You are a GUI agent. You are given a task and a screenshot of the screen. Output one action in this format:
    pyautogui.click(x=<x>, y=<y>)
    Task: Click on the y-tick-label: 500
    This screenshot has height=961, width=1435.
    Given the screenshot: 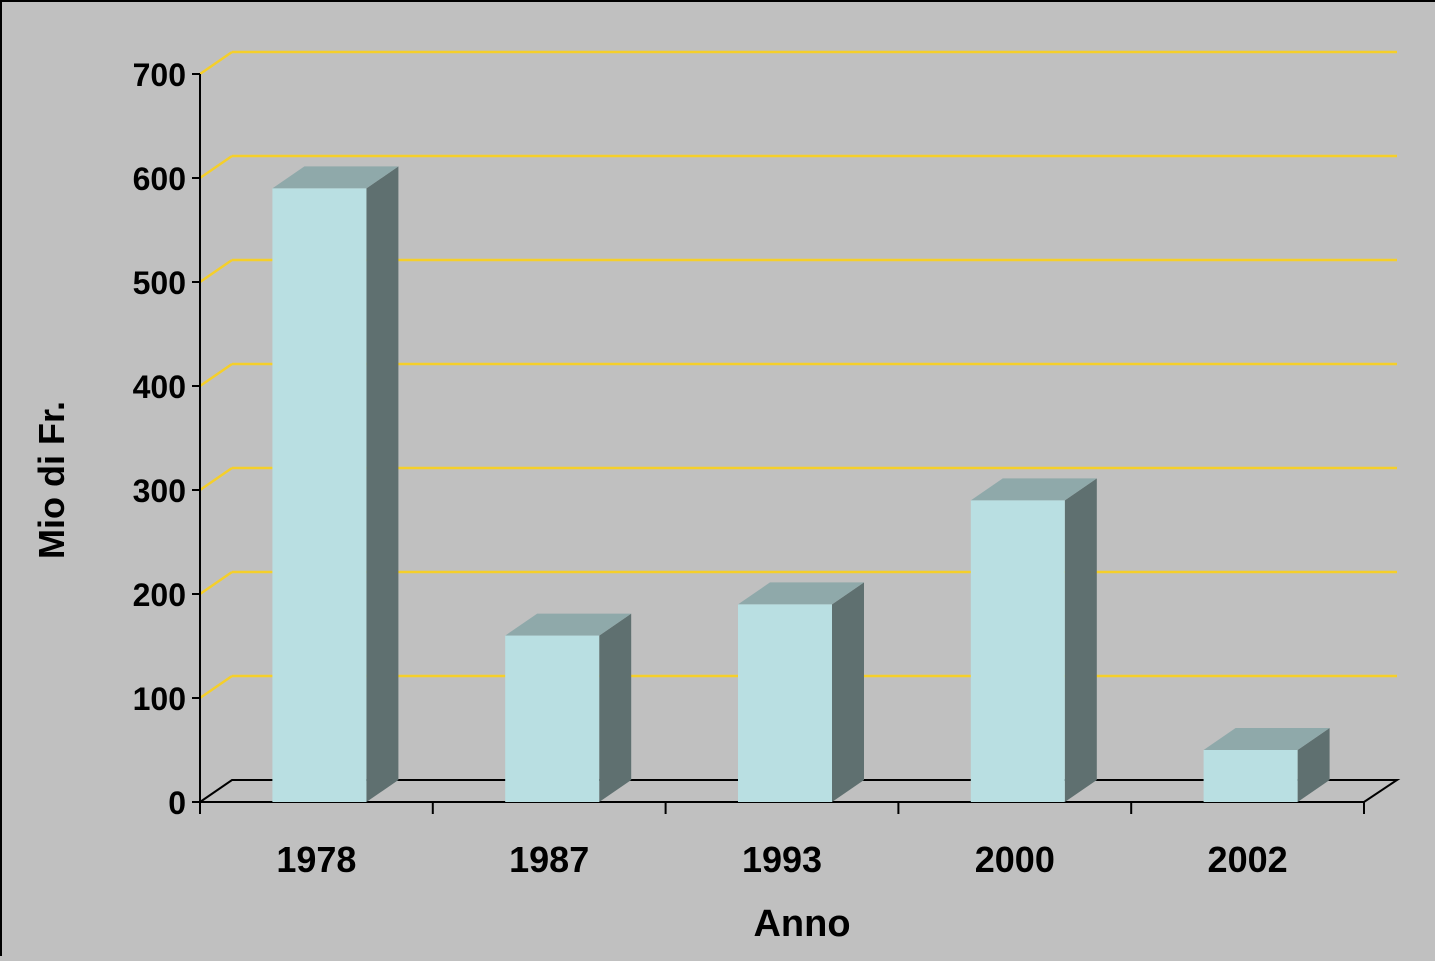 What is the action you would take?
    pyautogui.click(x=159, y=283)
    